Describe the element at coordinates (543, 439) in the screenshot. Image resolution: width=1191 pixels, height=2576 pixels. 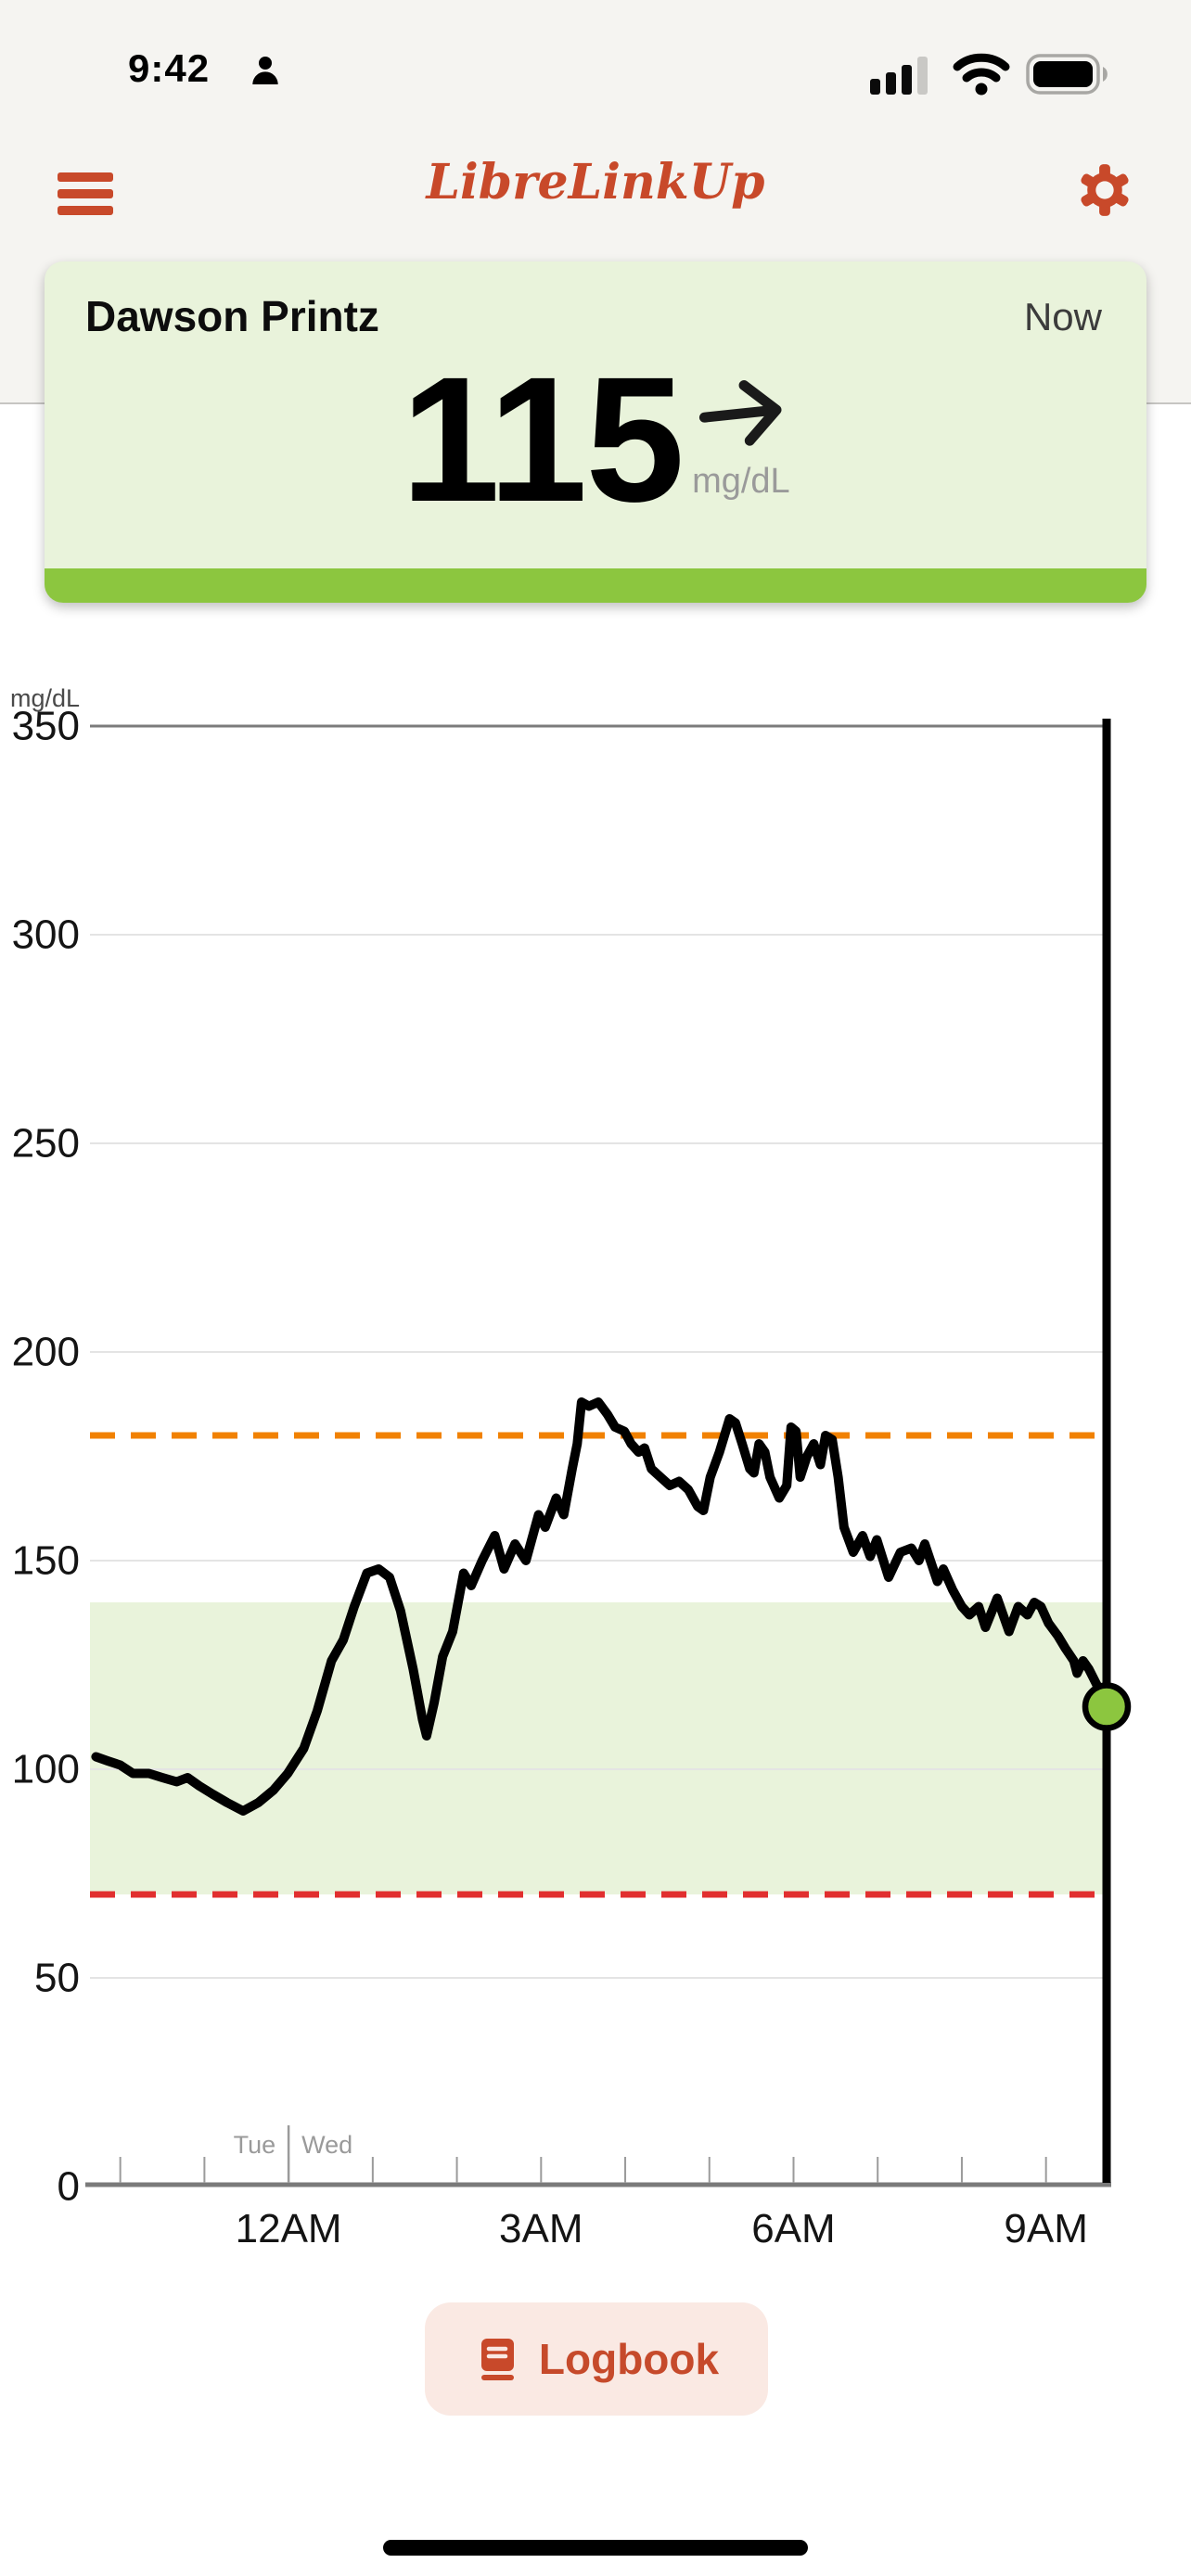
I see `glucose-value: 115` at that location.